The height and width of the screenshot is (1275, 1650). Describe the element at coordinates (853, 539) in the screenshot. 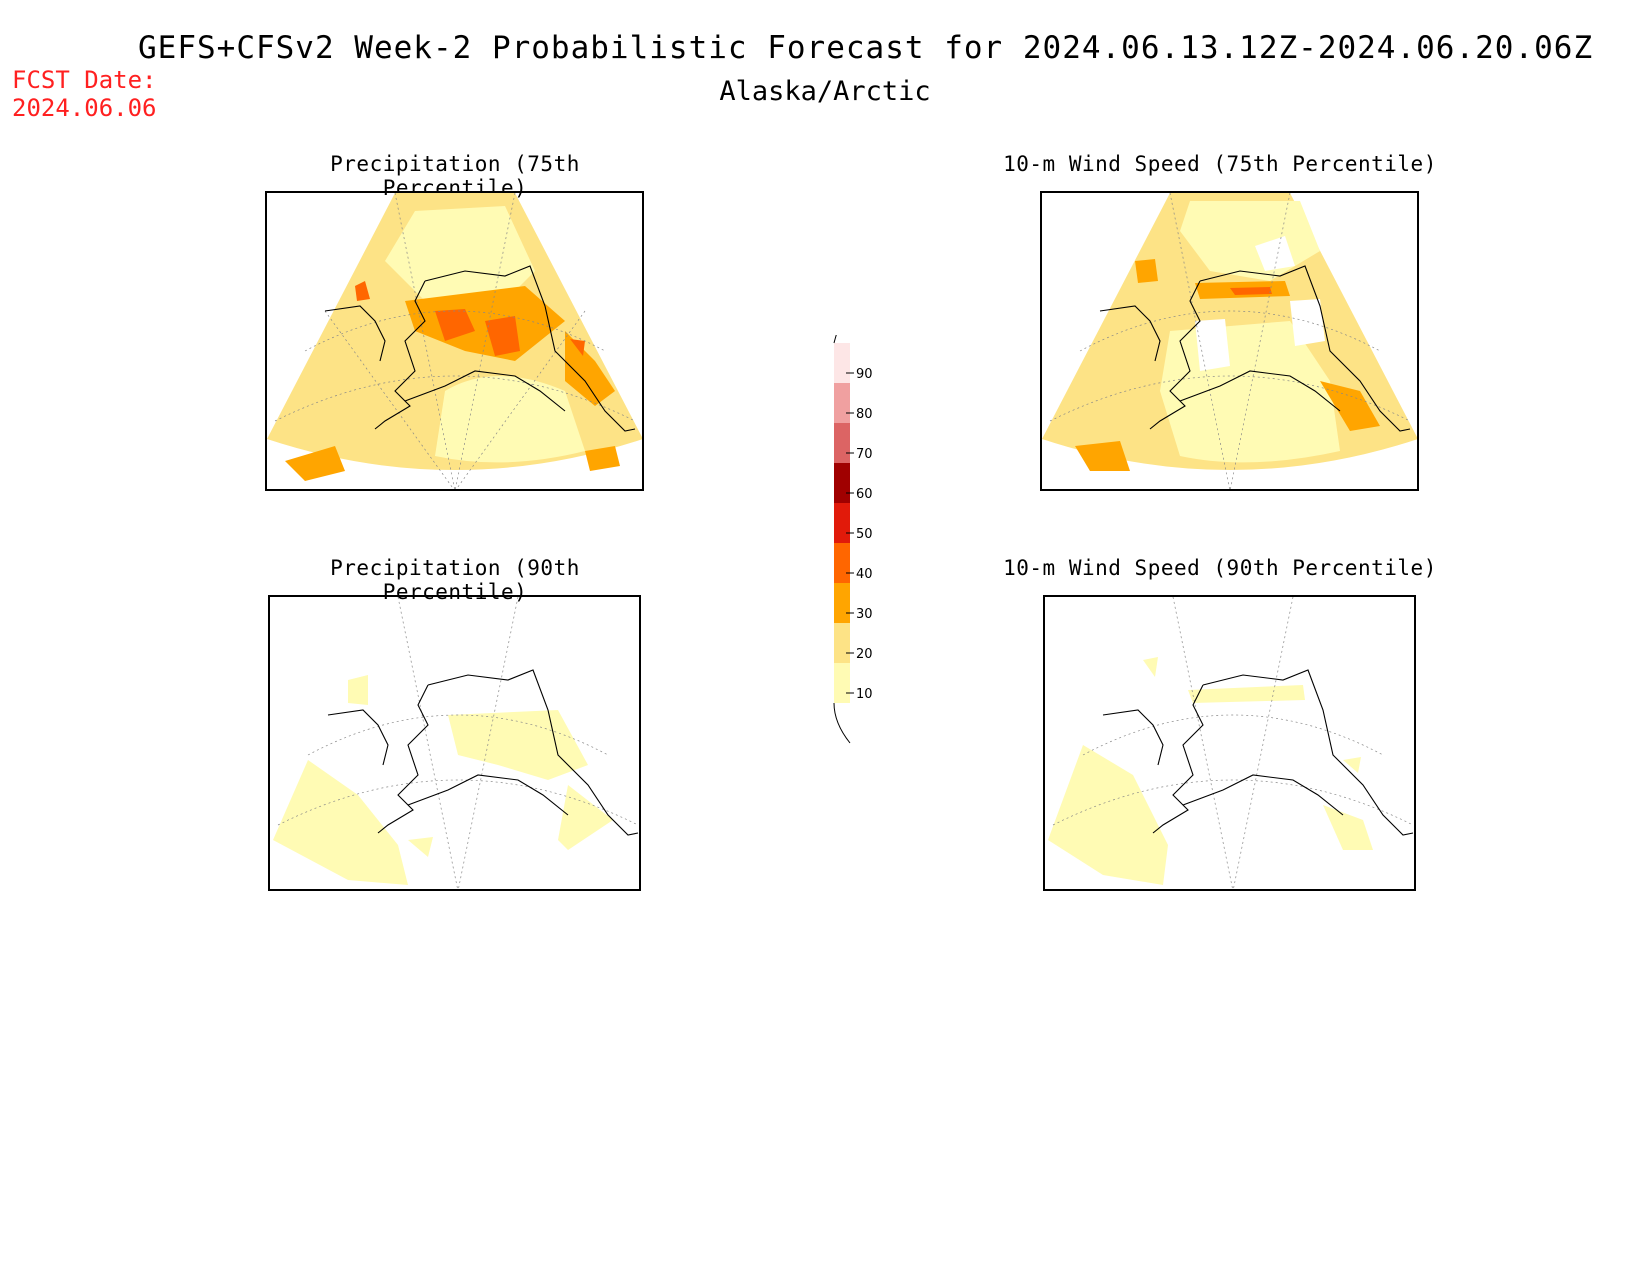

I see `colorbar-legend: 10 20 30 40 50 60 70 80 90` at that location.